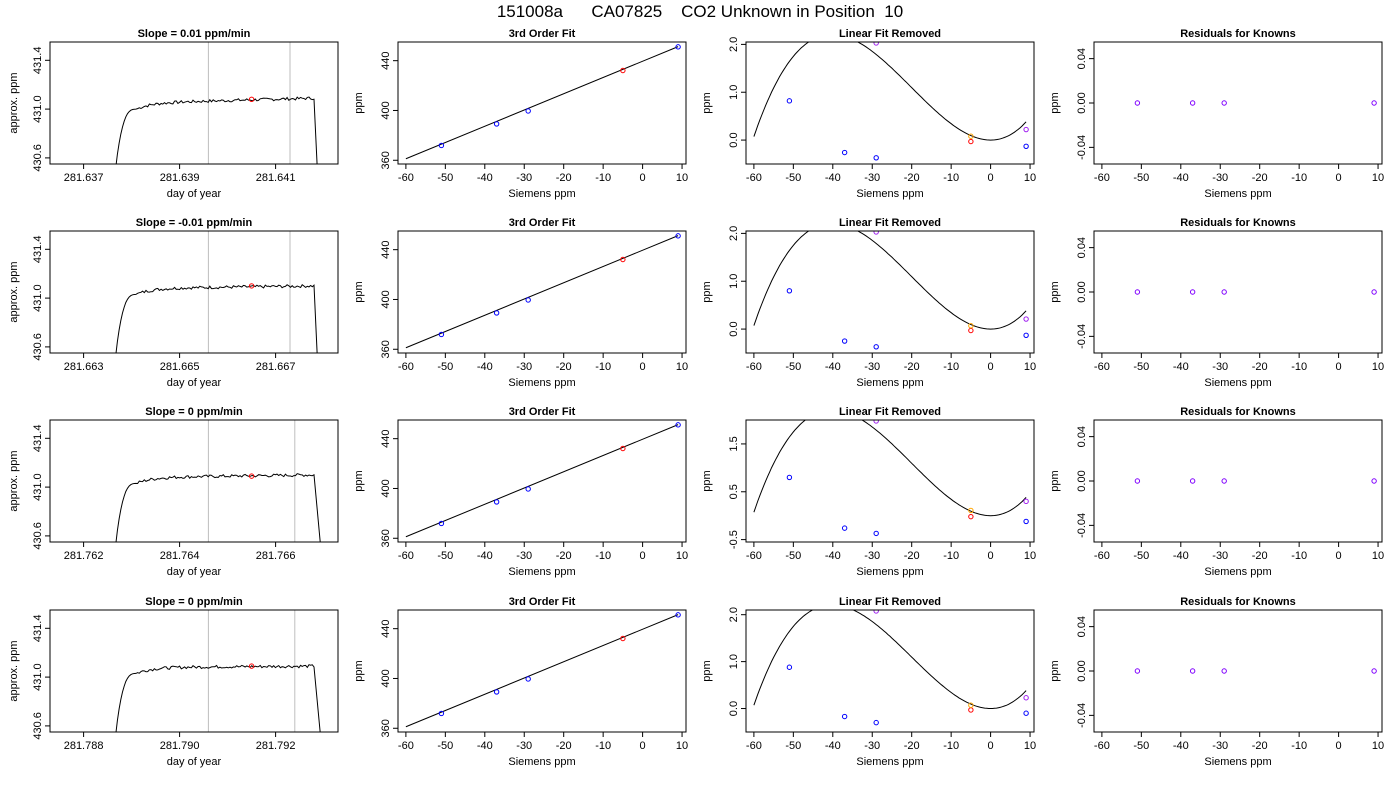 This screenshot has height=800, width=1400. What do you see at coordinates (194, 383) in the screenshot?
I see `x-axis-label: day of year` at bounding box center [194, 383].